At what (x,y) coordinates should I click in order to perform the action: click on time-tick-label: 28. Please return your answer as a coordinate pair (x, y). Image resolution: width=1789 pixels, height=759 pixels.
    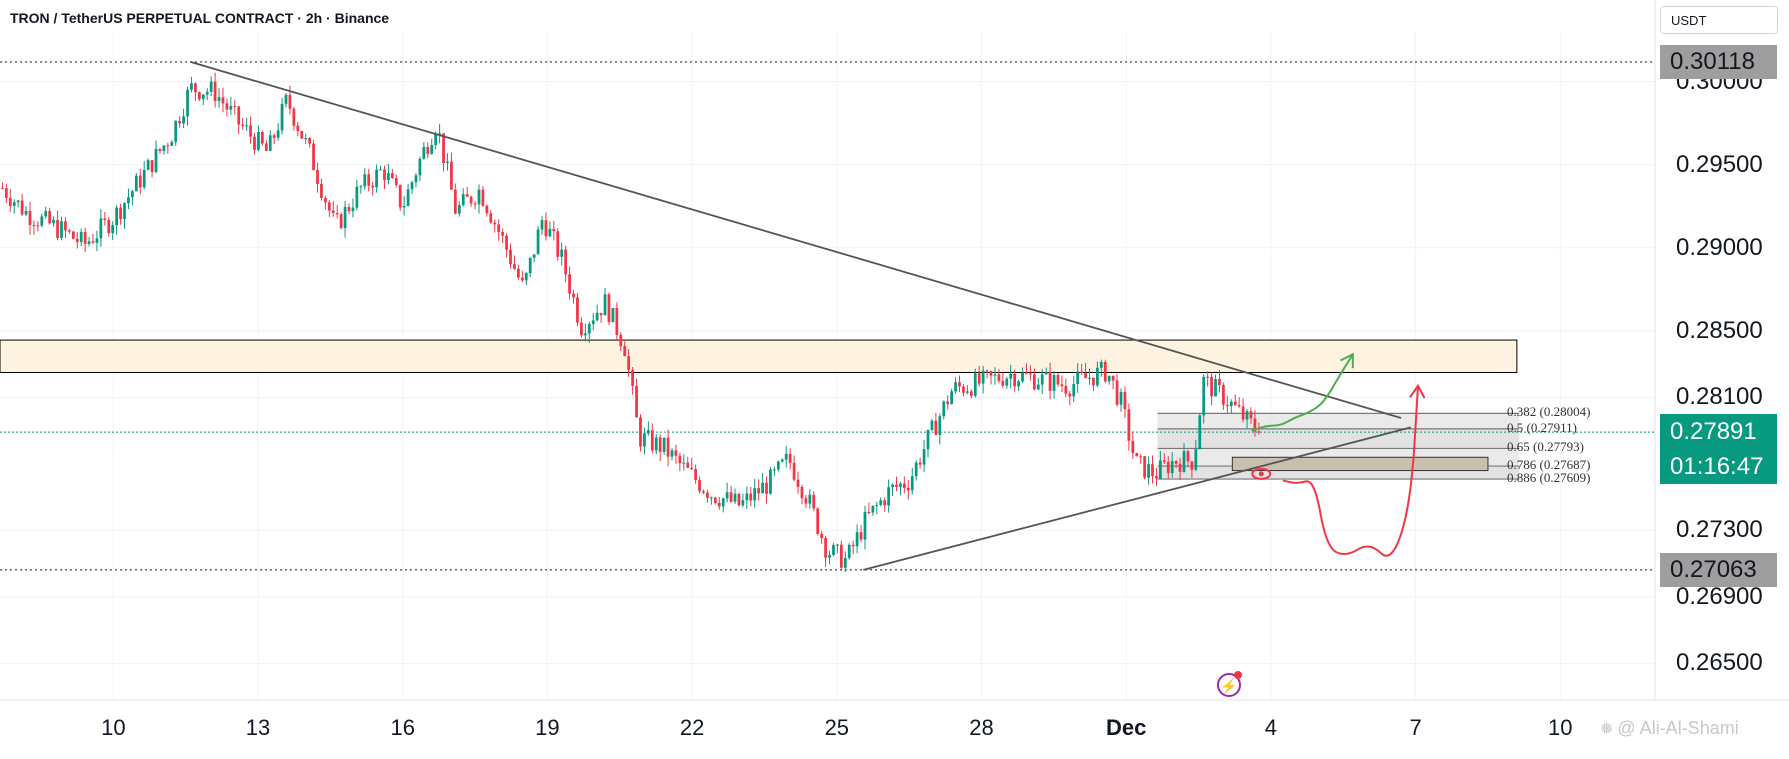
    Looking at the image, I should click on (981, 727).